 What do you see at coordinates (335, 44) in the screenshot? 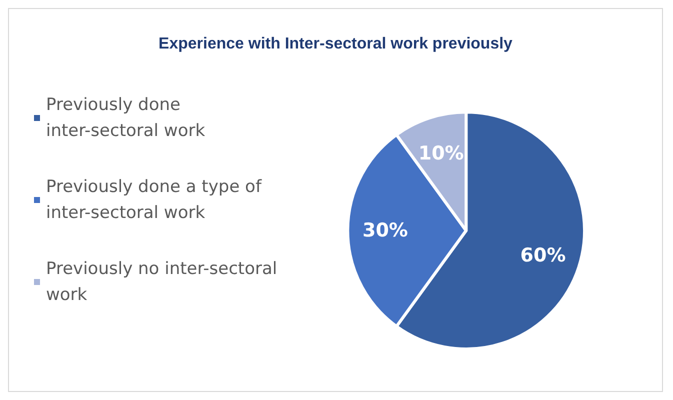
I see `chart-title: Experience with Inter-sectoral work previously` at bounding box center [335, 44].